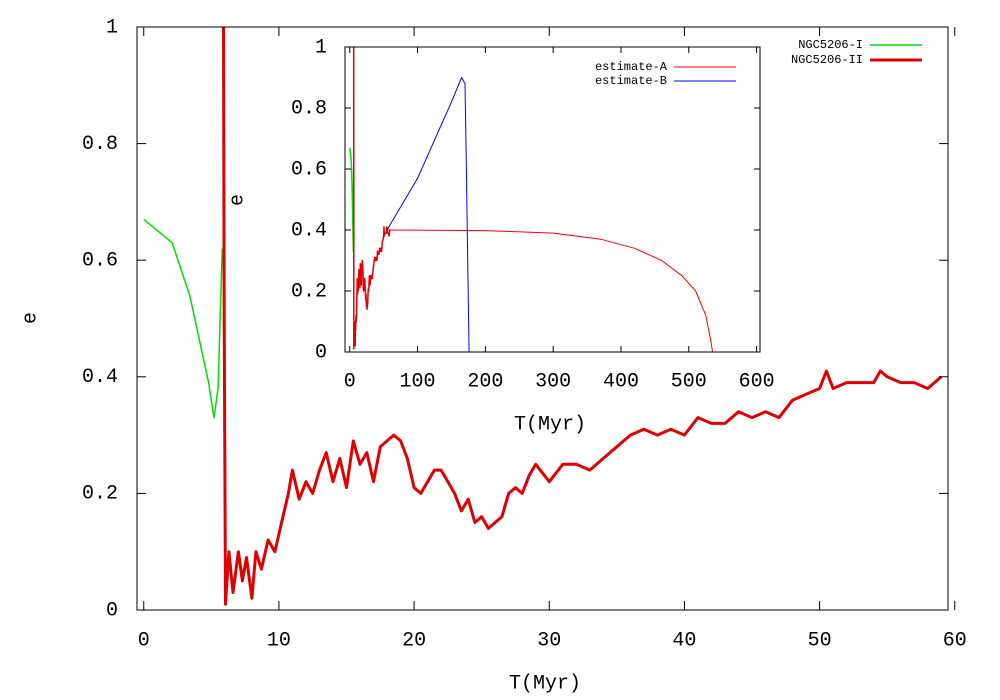 The image size is (1000, 700). Describe the element at coordinates (827, 60) in the screenshot. I see `legend-label: NGC5206-II` at that location.